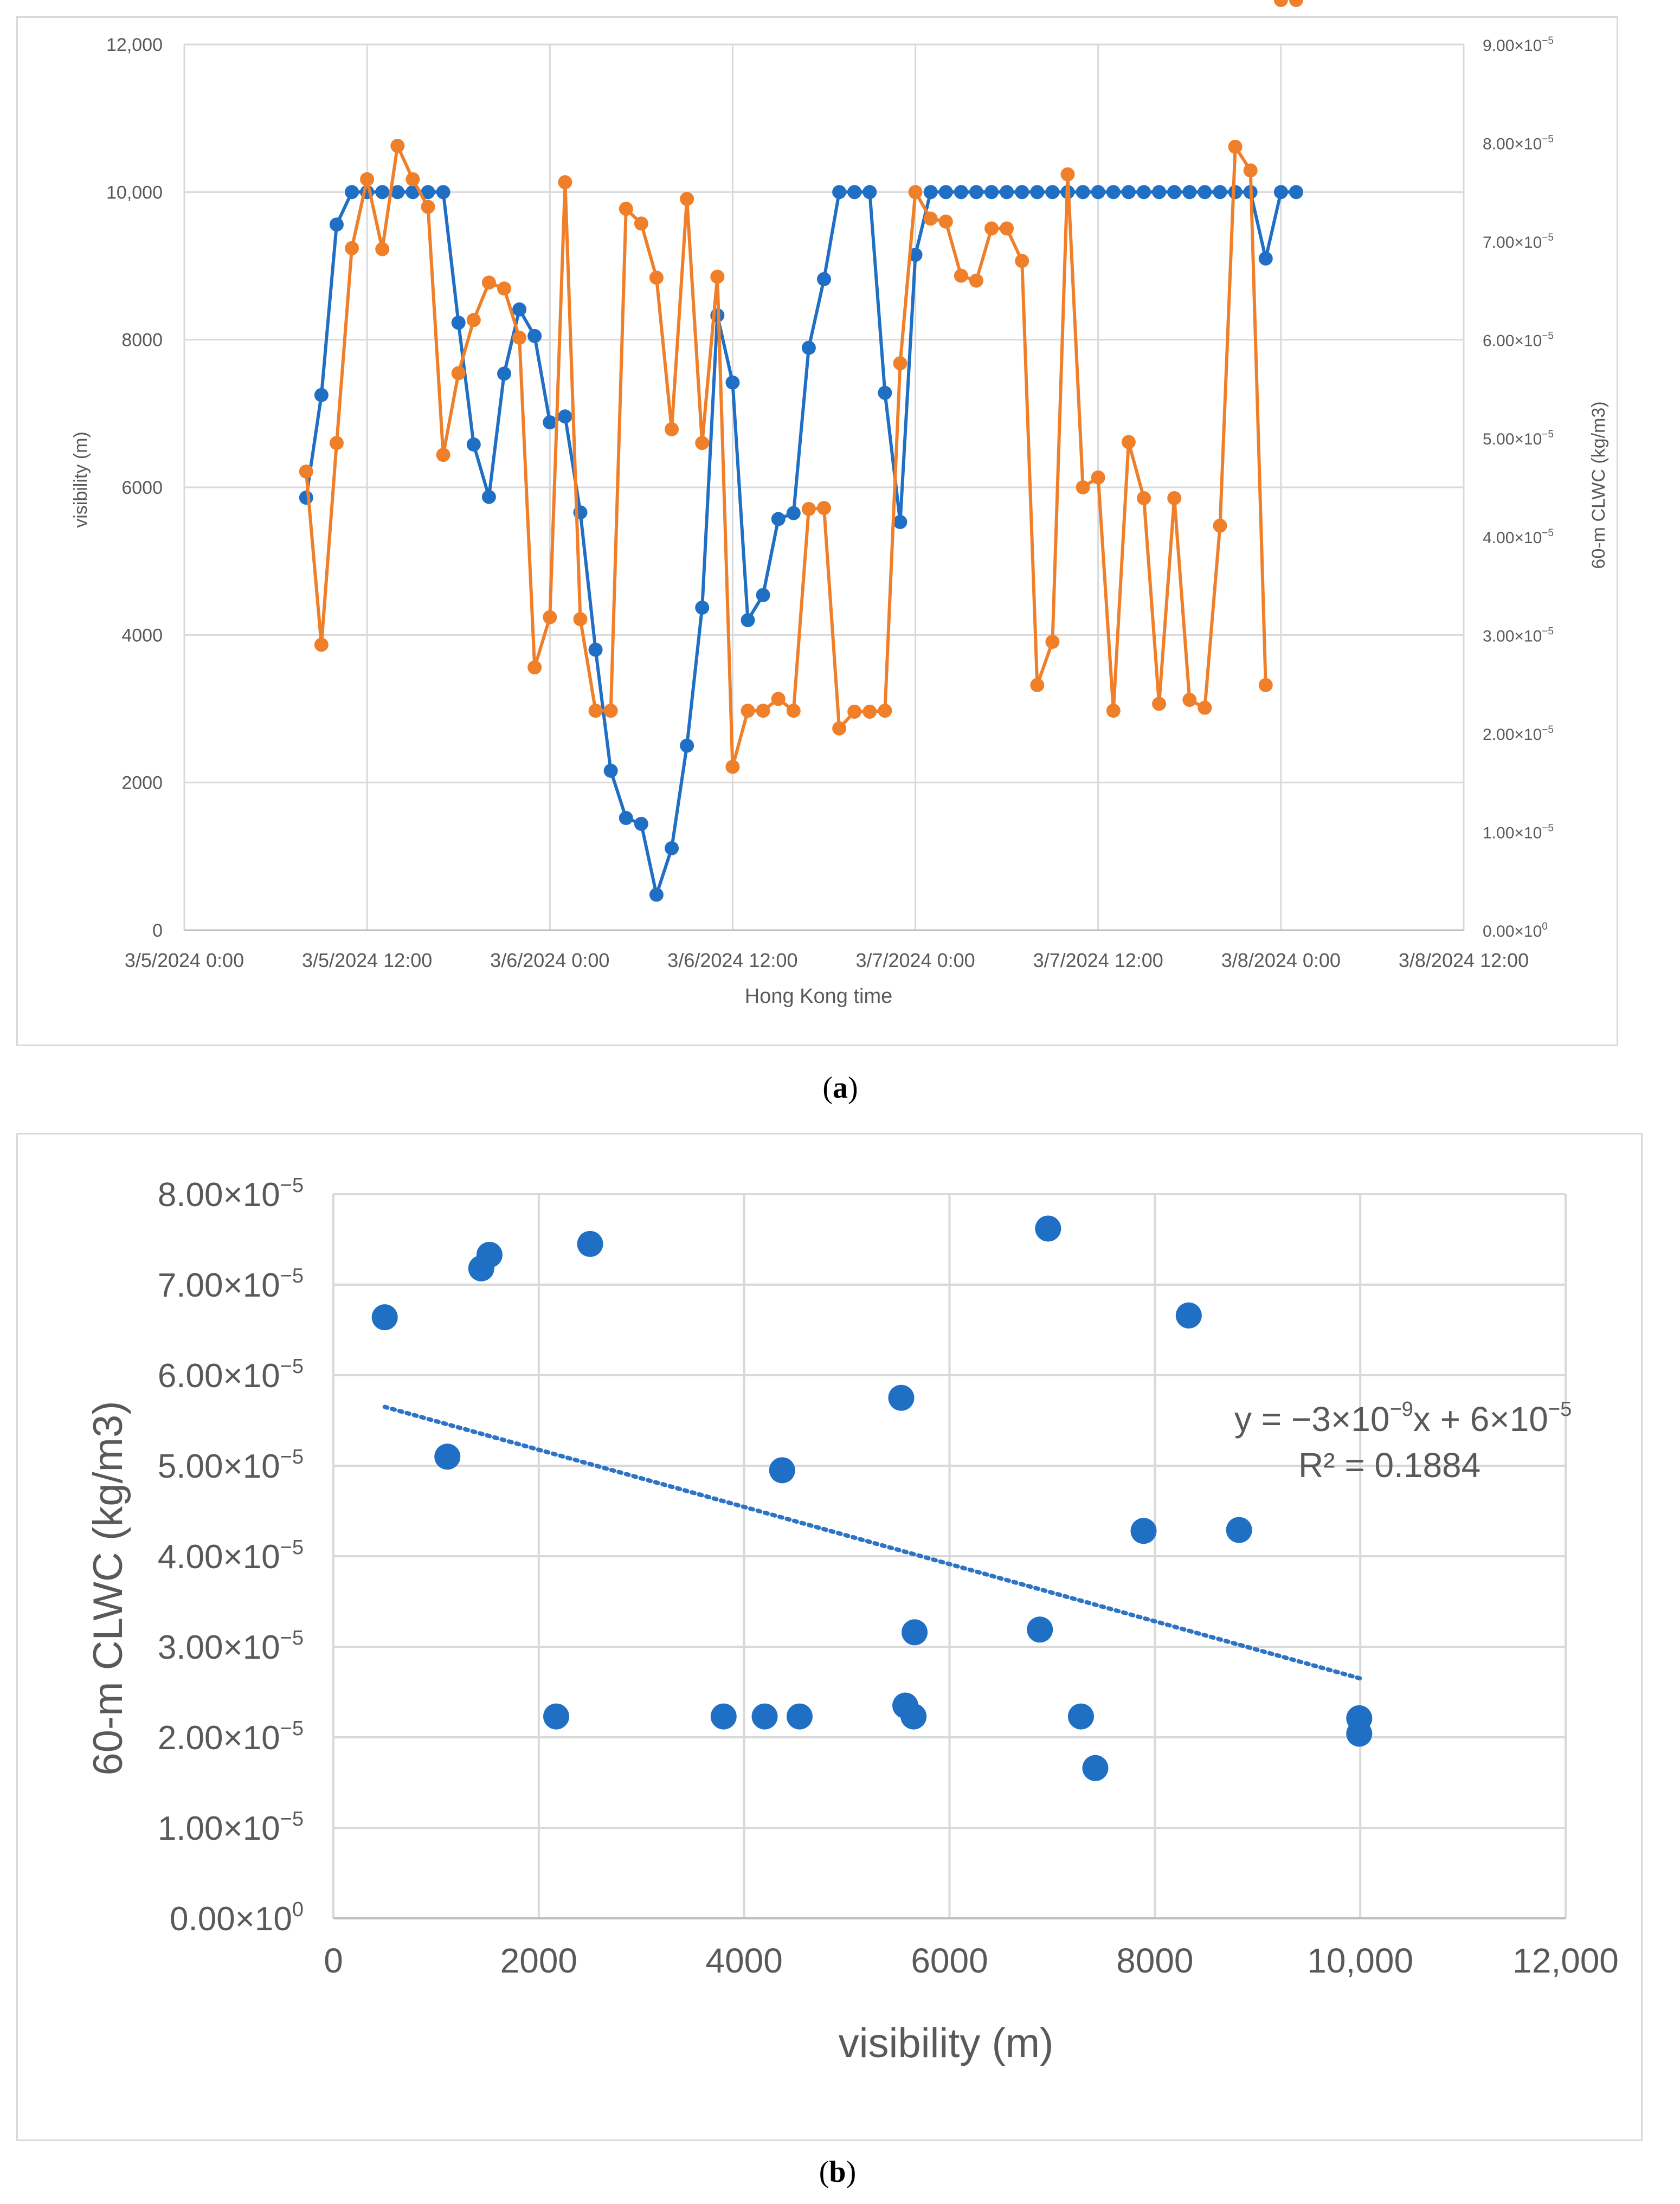  Describe the element at coordinates (1565, 1960) in the screenshot. I see `panel-b-x-tick-label: 12,000` at that location.